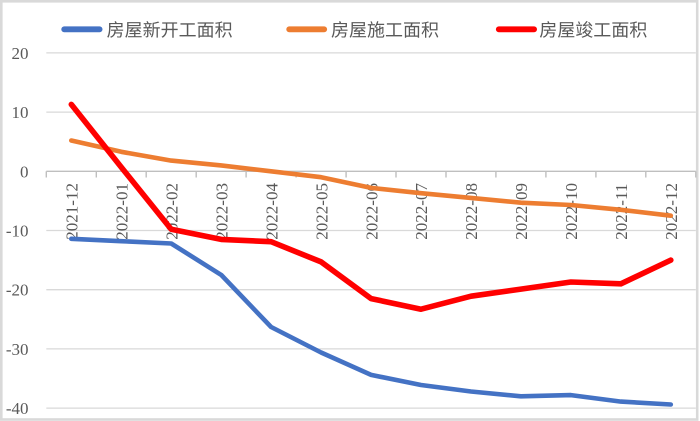 This screenshot has width=700, height=421. I want to click on svg-text: 2022-03, so click(221, 211).